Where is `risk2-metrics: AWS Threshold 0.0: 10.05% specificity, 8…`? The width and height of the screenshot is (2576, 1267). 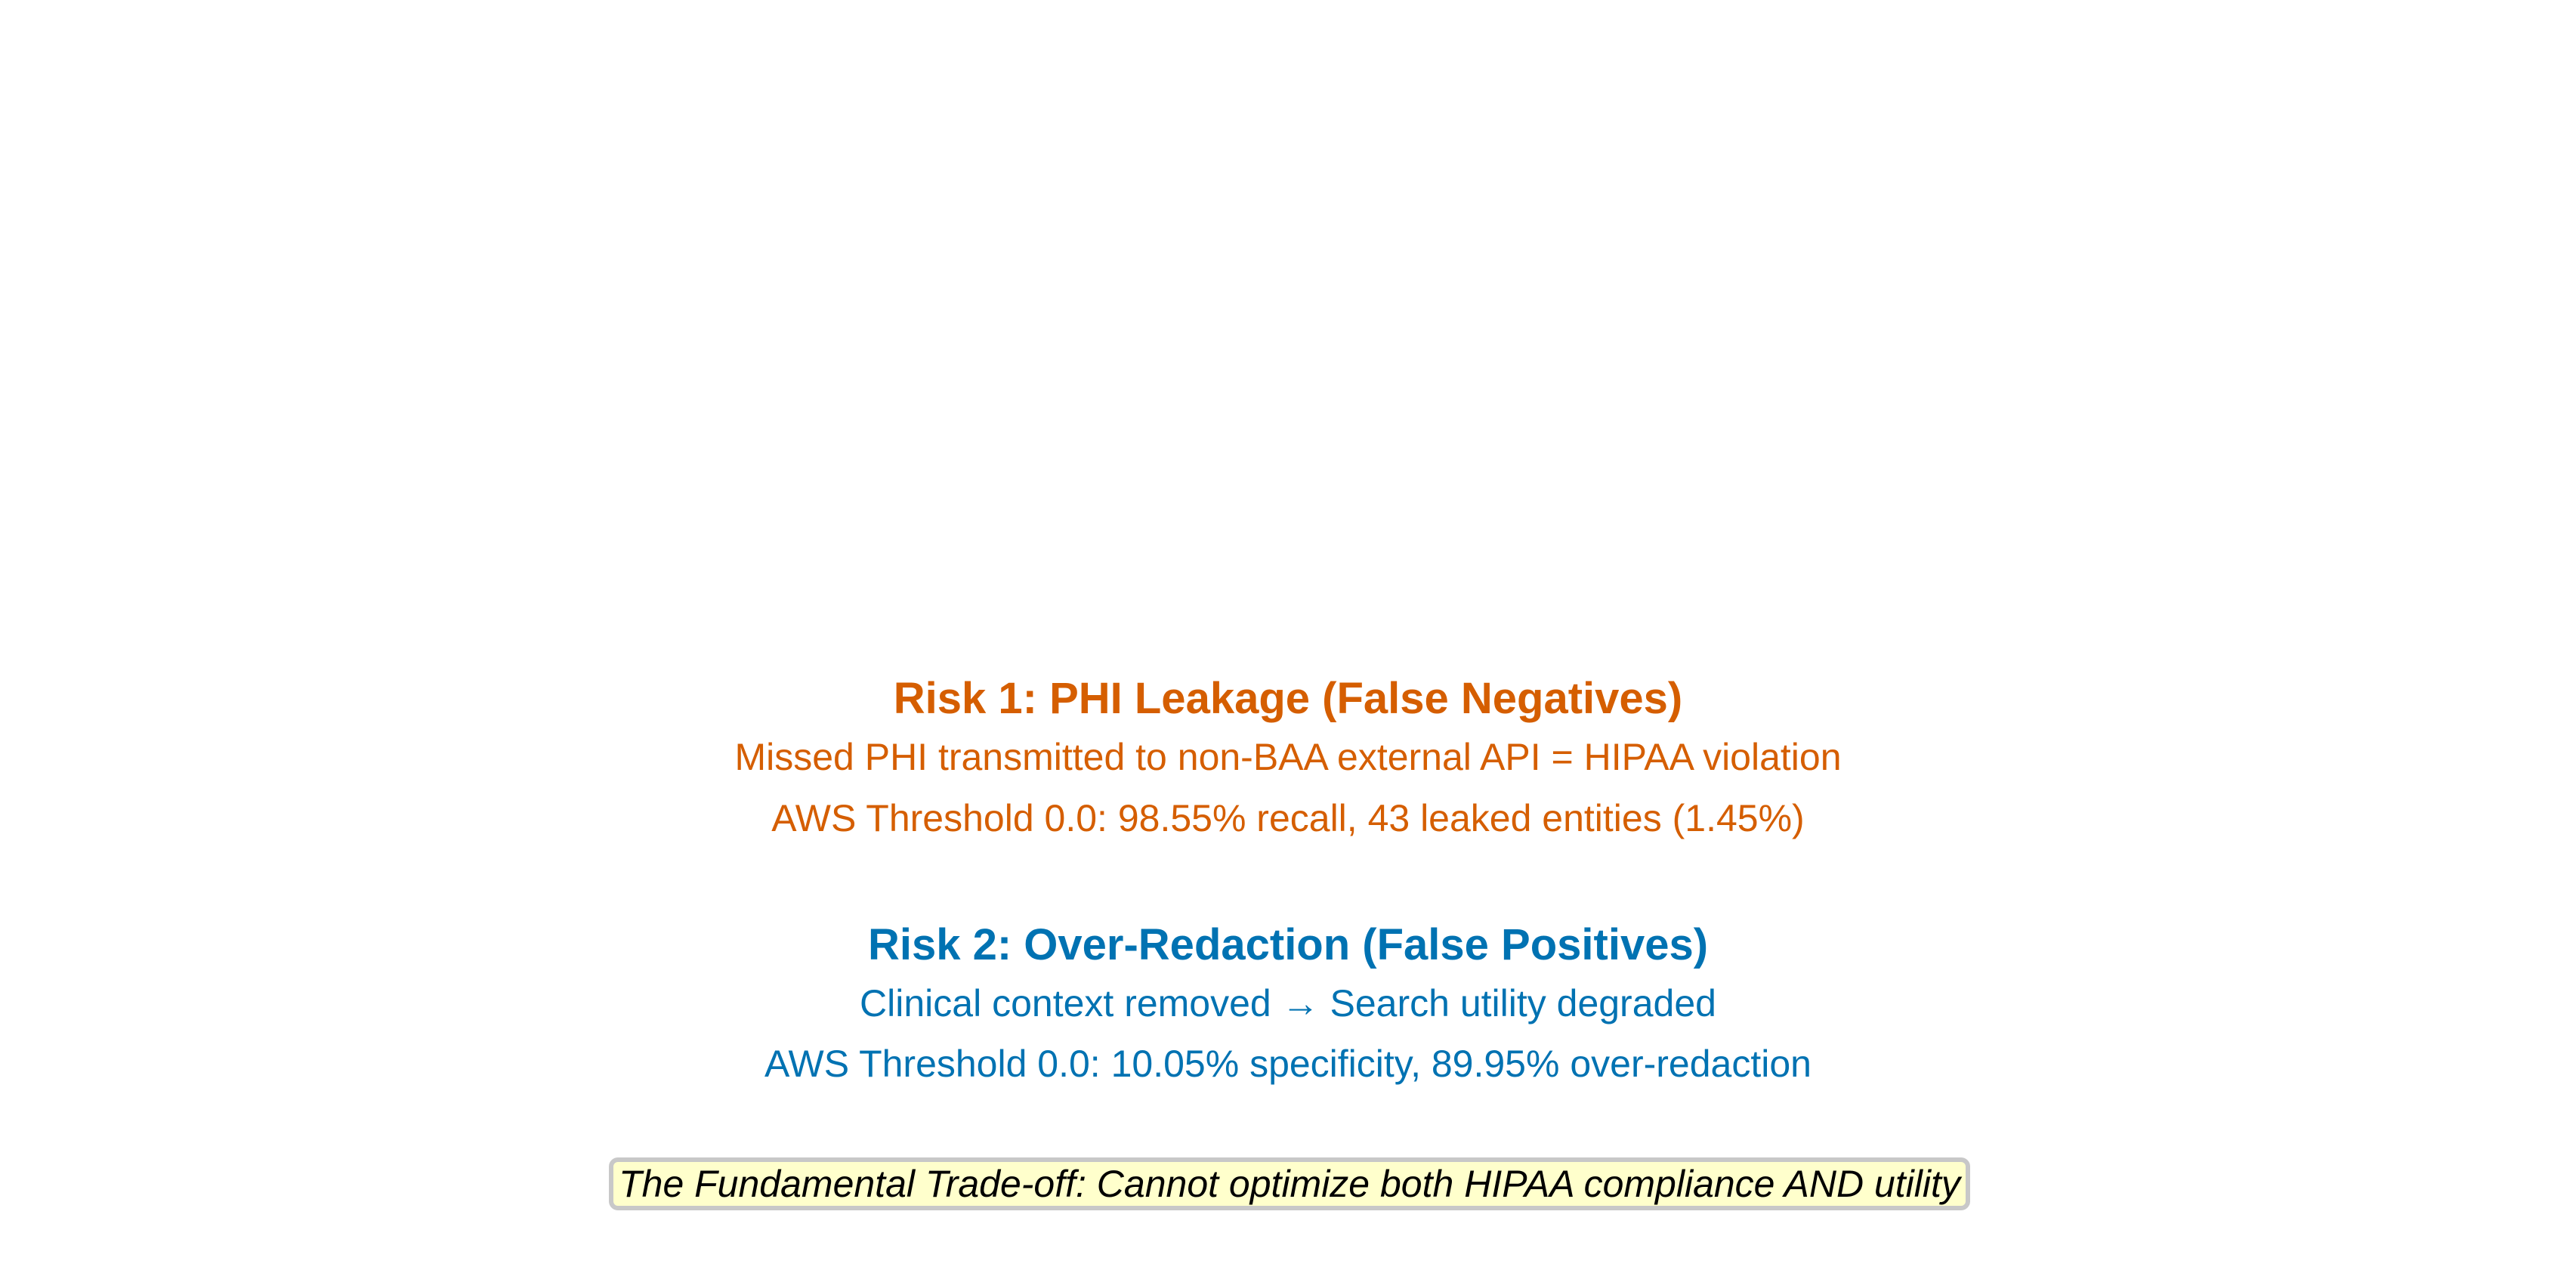
risk2-metrics: AWS Threshold 0.0: 10.05% specificity, 8… is located at coordinates (1288, 1064).